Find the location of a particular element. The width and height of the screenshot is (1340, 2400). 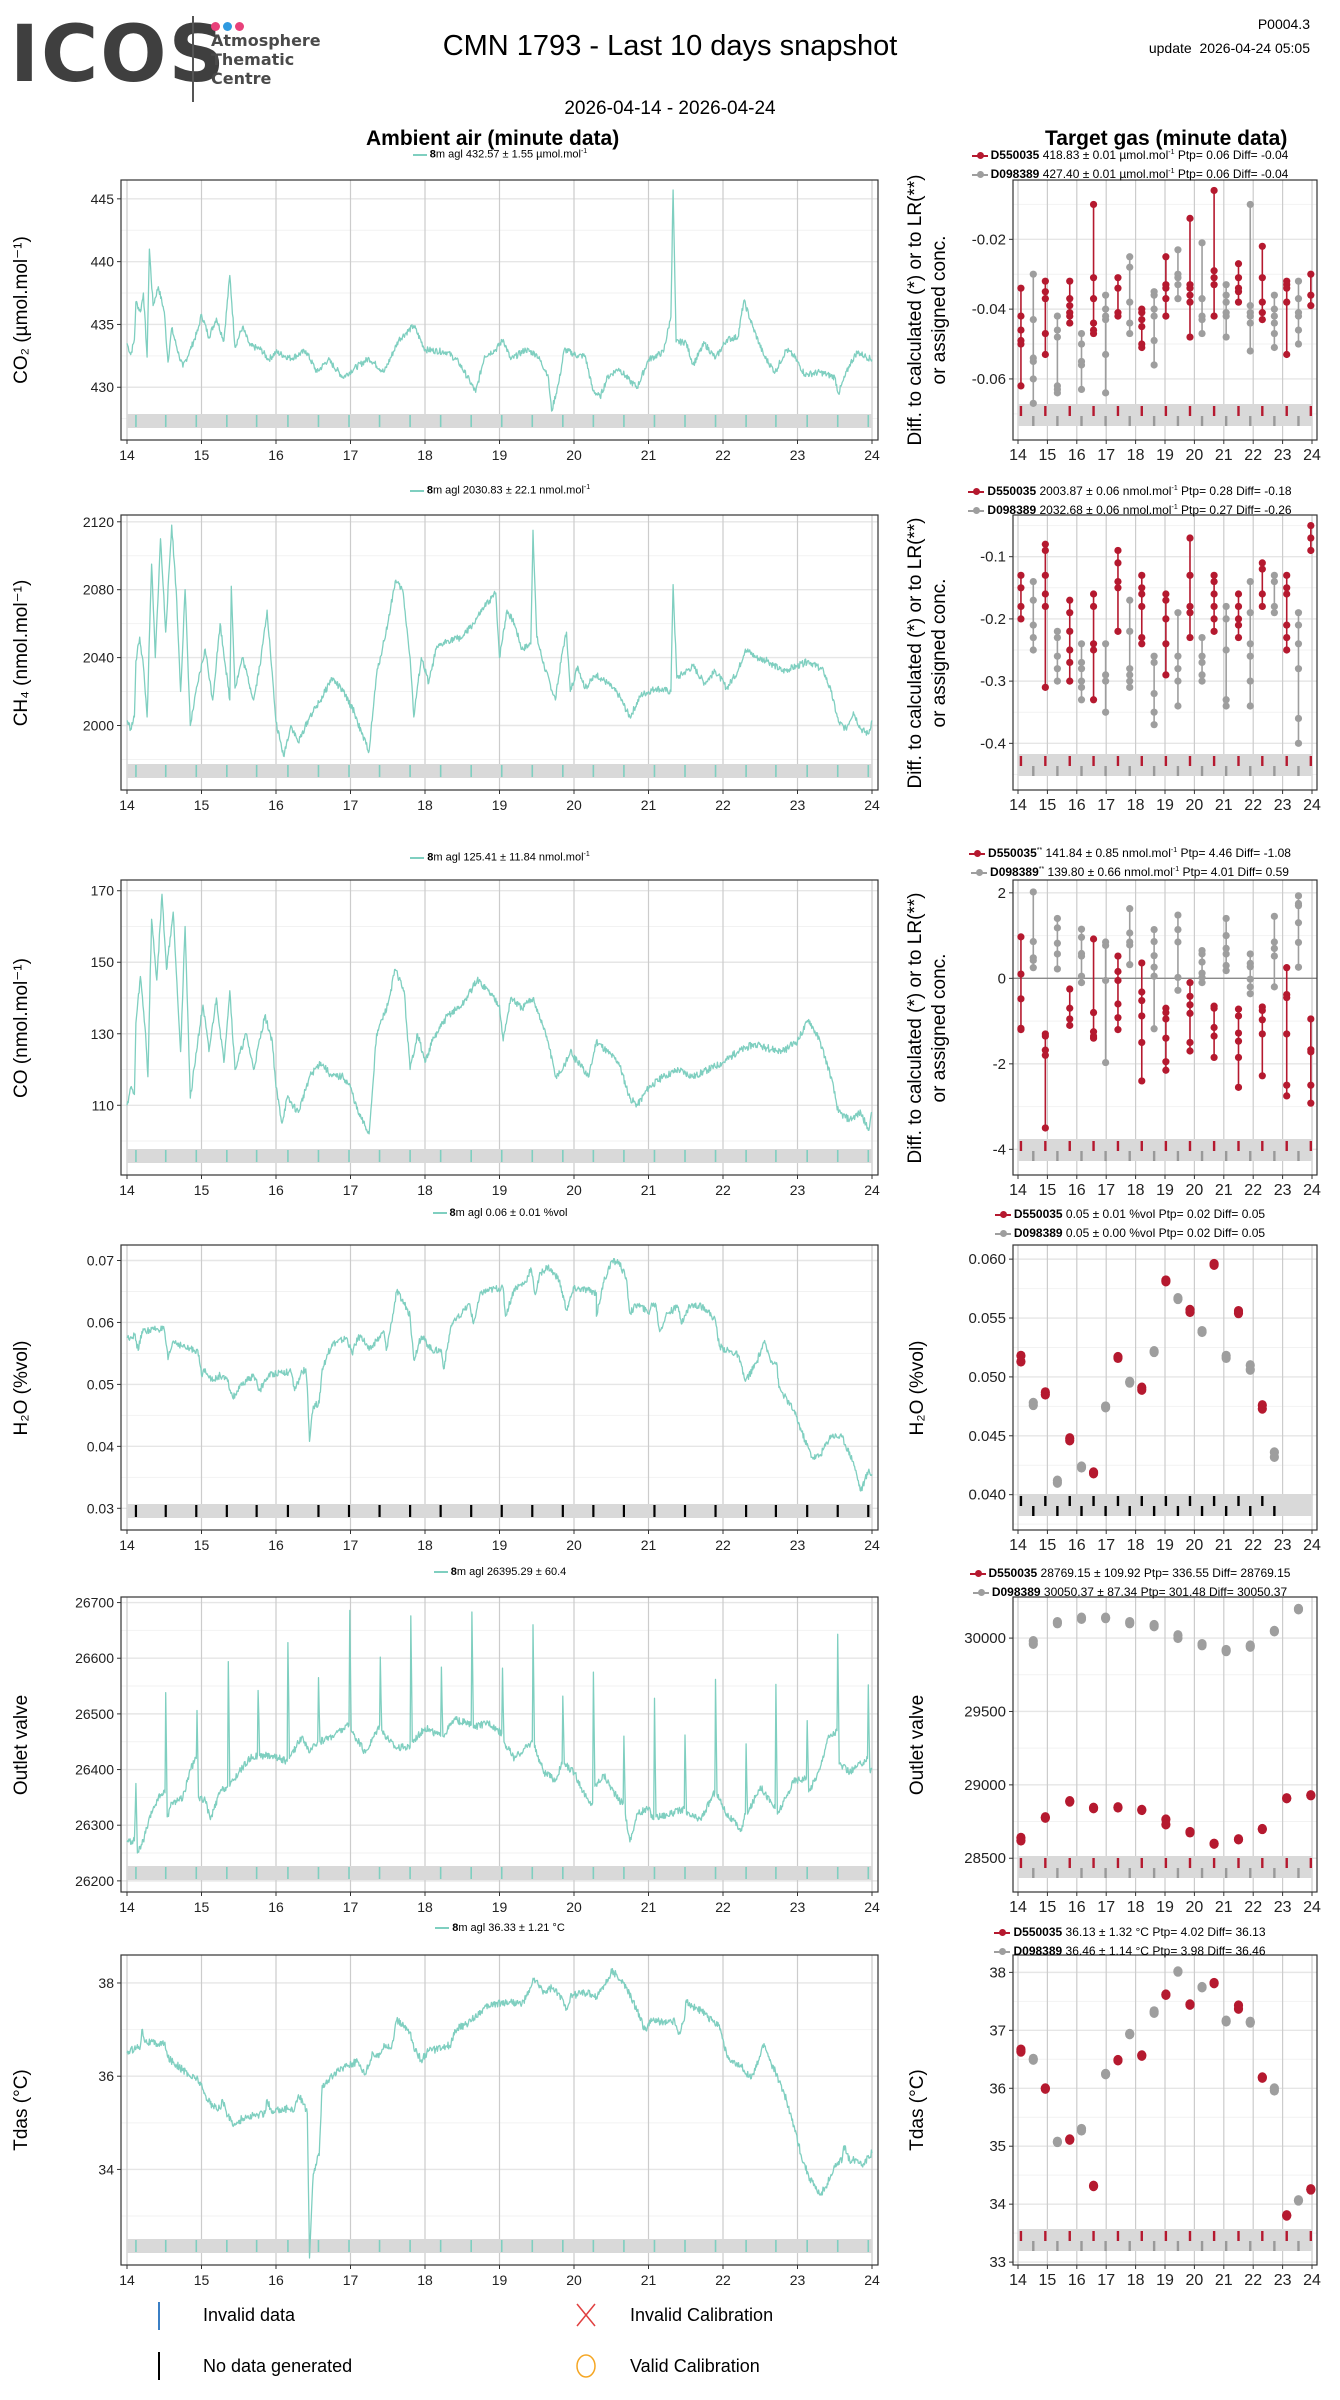

axis-label-line: Tdas (°C) is located at coordinates (21, 2110).